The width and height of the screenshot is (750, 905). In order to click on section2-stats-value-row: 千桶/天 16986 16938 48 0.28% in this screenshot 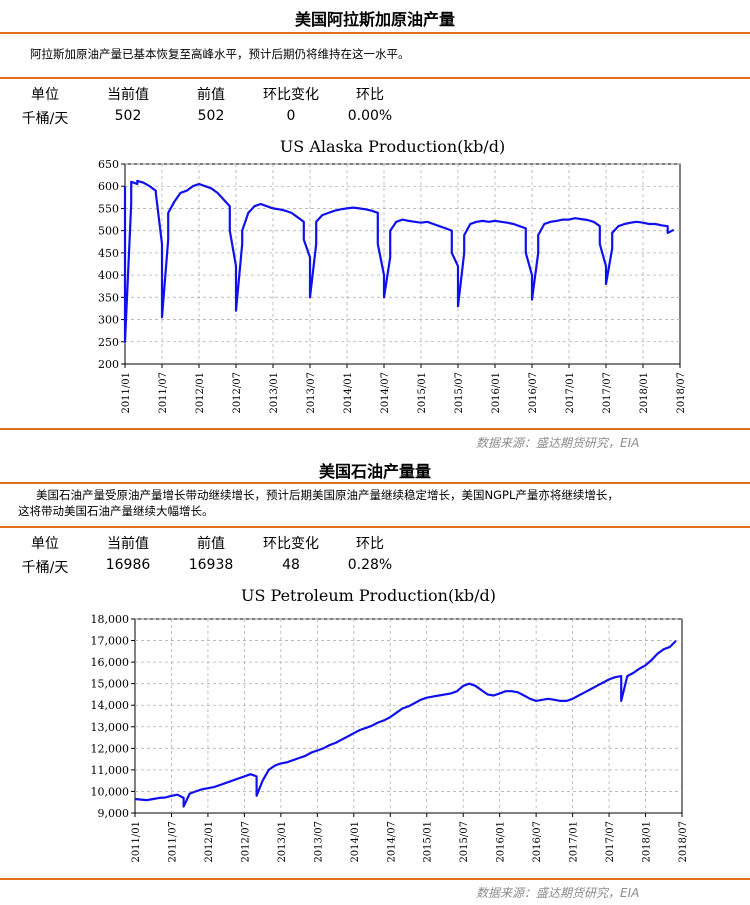, I will do `click(210, 567)`.